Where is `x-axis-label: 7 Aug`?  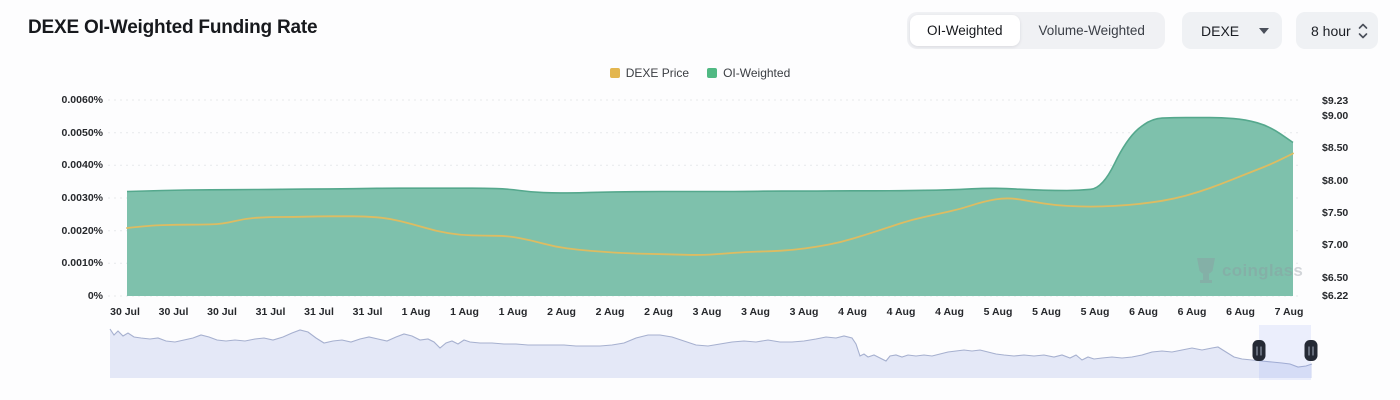
x-axis-label: 7 Aug is located at coordinates (1289, 312).